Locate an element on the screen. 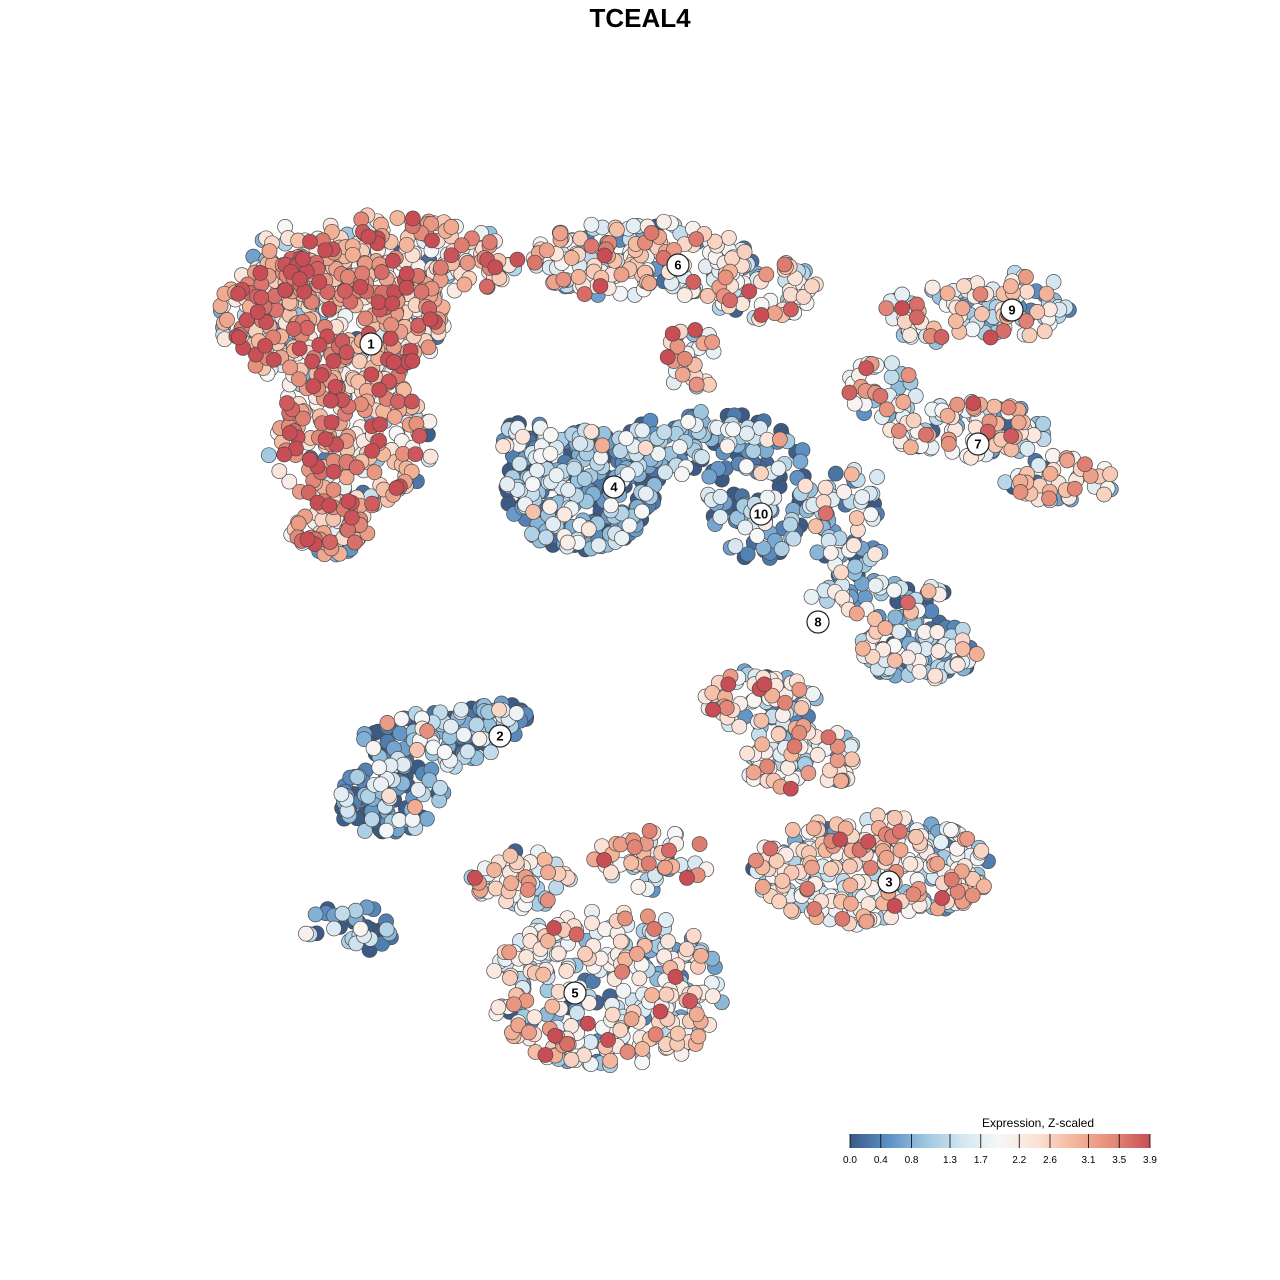 The height and width of the screenshot is (1280, 1280). cluster-label-2: 2 is located at coordinates (500, 736).